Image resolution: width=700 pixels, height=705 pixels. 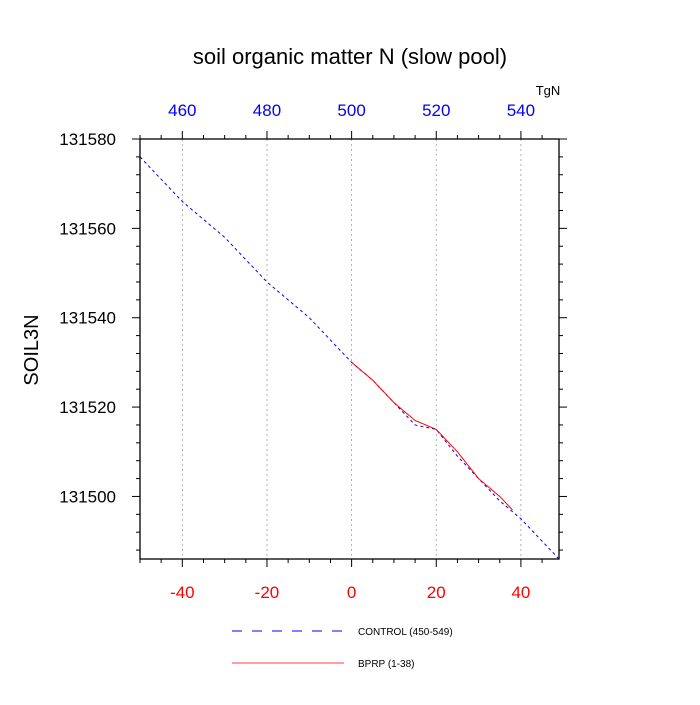 I want to click on top-axis-tick-labels: 460 480 500 520 540, so click(x=351, y=110).